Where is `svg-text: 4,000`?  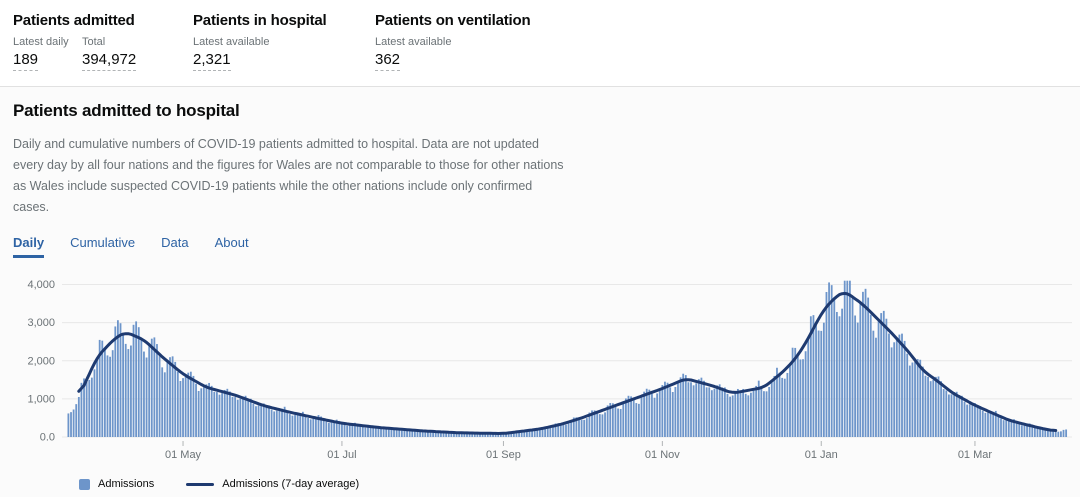 svg-text: 4,000 is located at coordinates (41, 285).